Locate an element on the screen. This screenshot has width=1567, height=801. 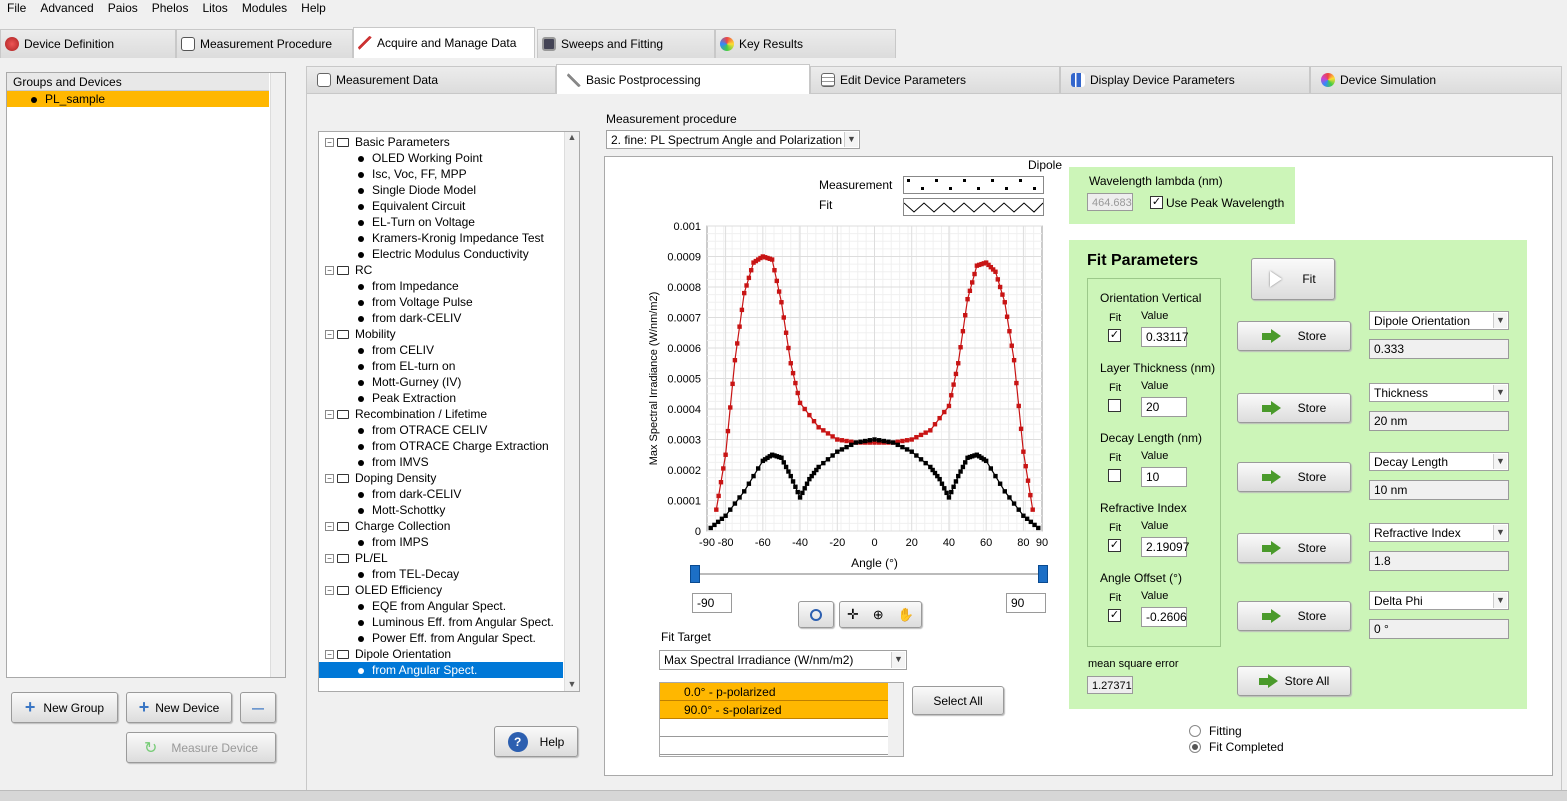
param-value-input: 20 is located at coordinates (1164, 407).